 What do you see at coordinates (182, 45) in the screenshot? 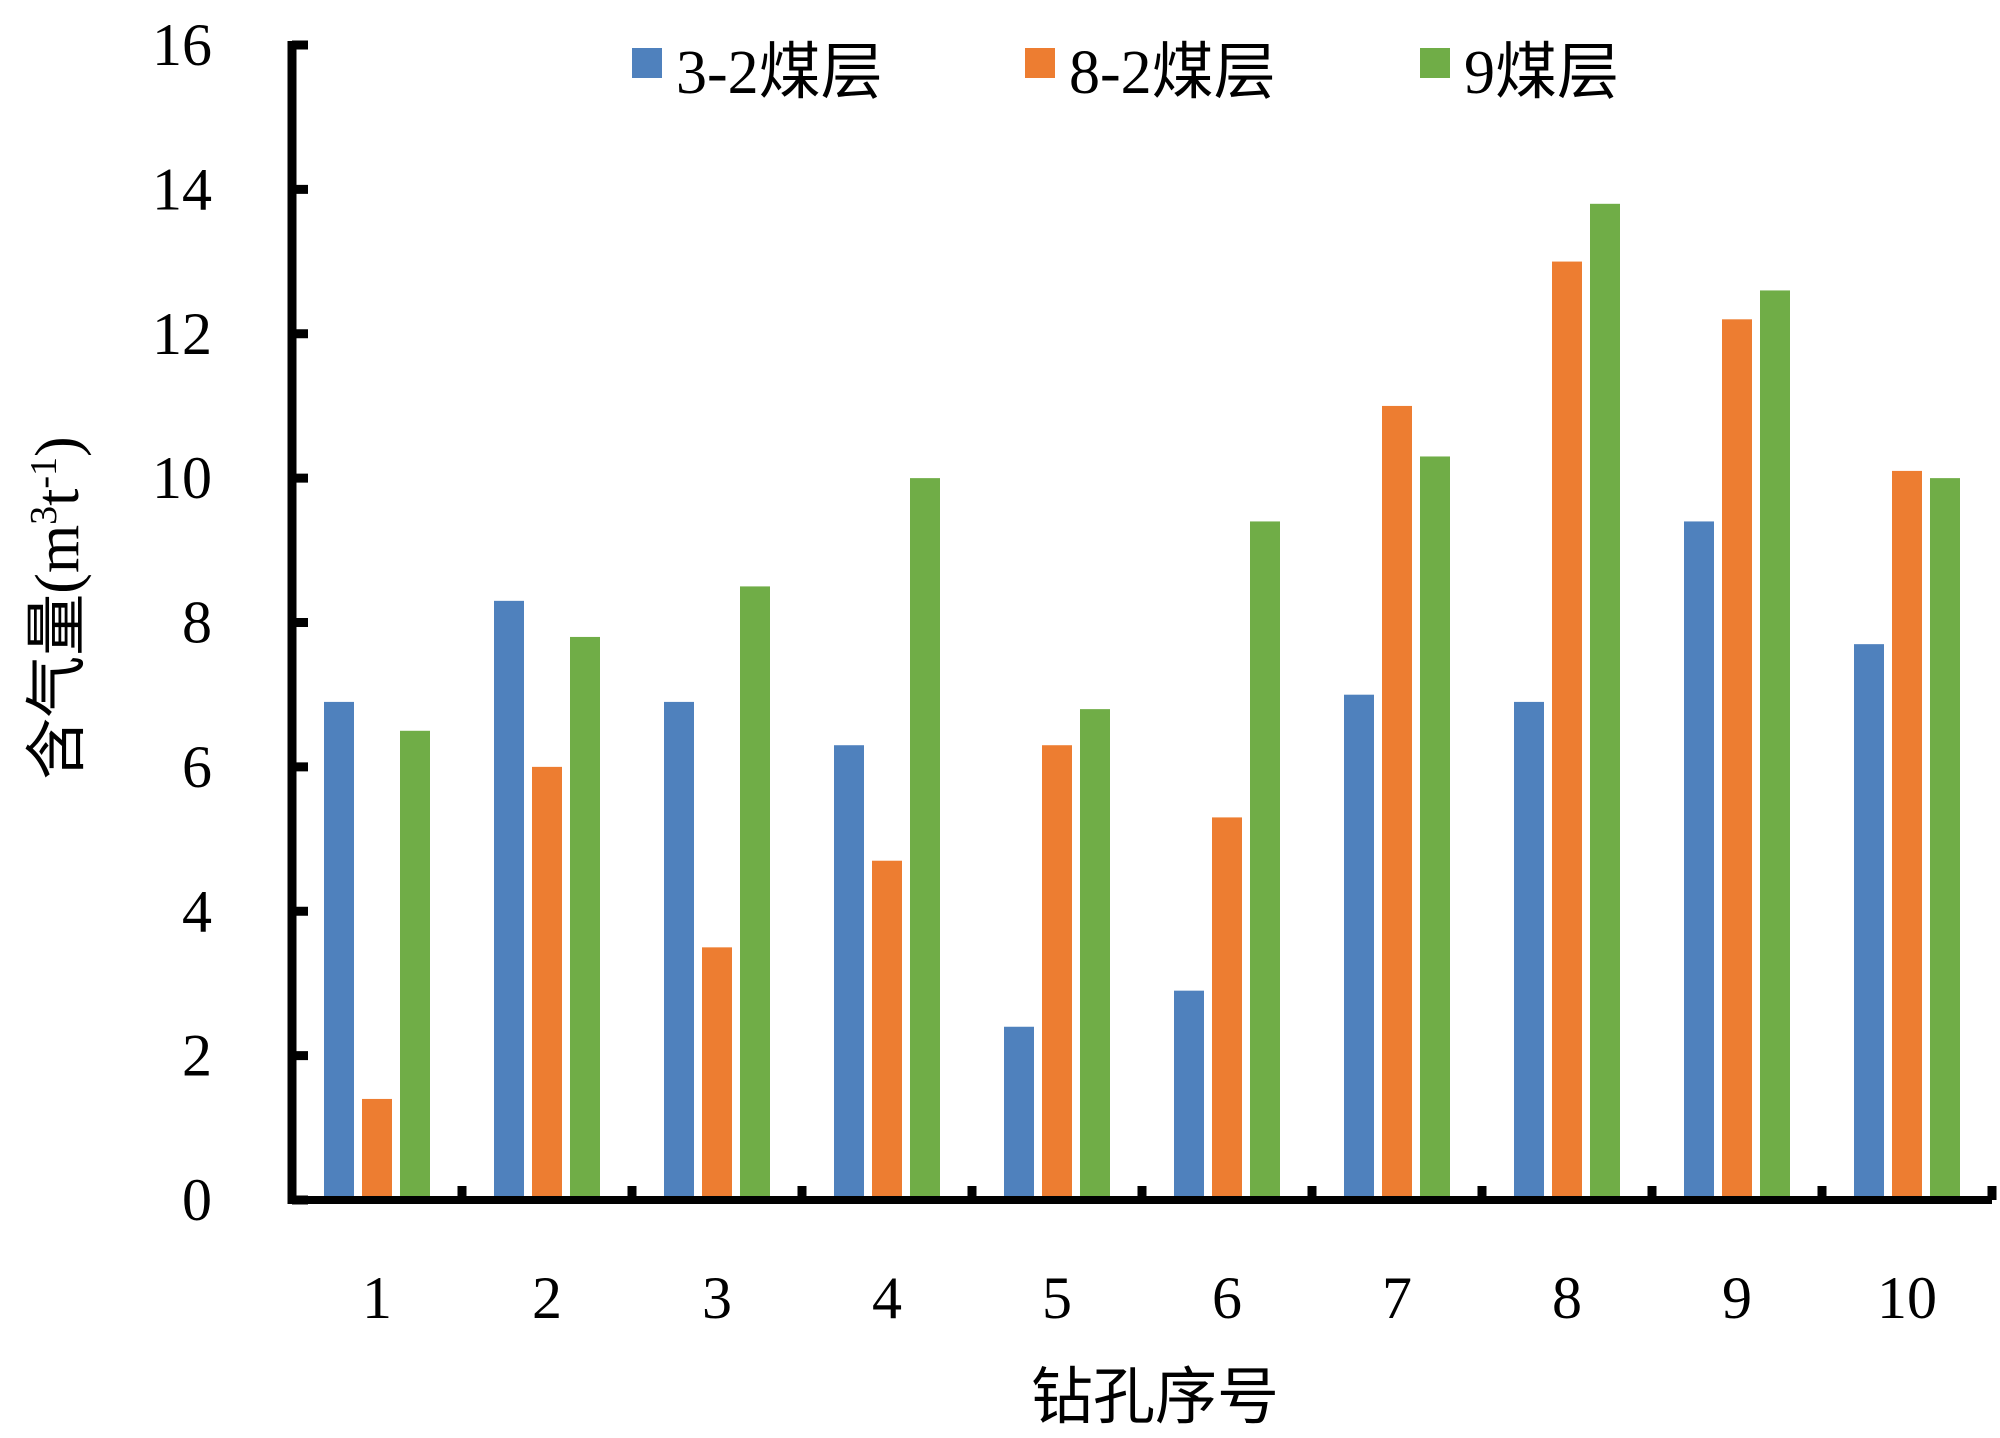
I see `y-tick-label-16: 16` at bounding box center [182, 45].